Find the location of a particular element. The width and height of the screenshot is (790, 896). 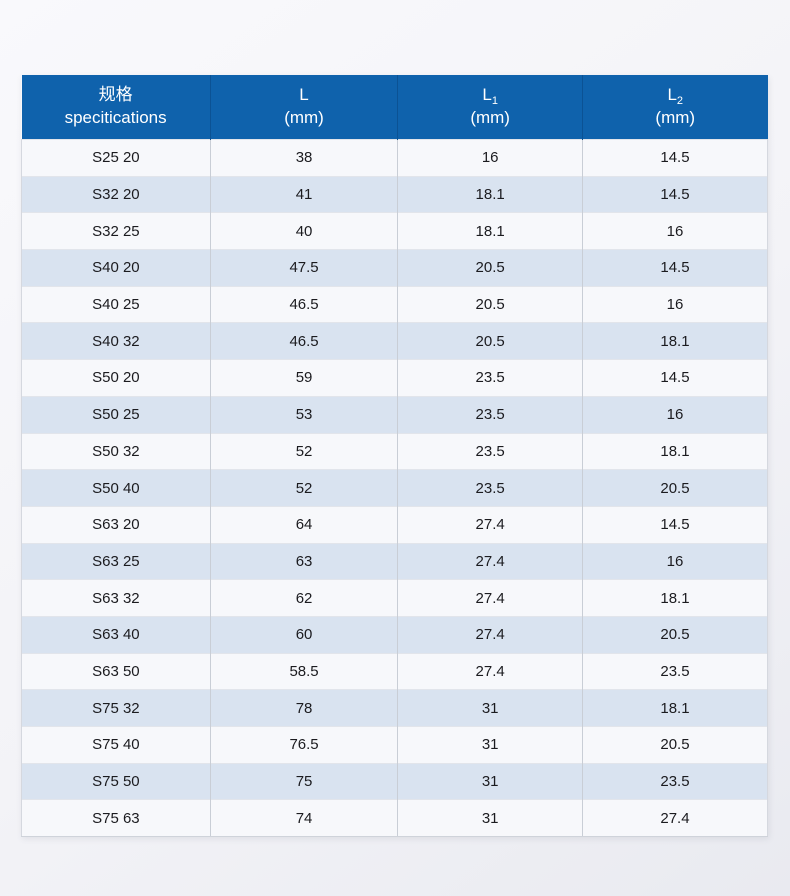

table-cell: 75 is located at coordinates (303, 781).